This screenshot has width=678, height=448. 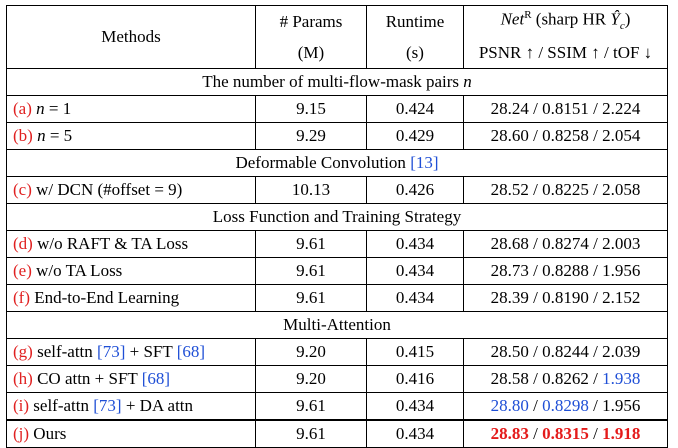 I want to click on runtime-cell: 0.416, so click(x=415, y=379).